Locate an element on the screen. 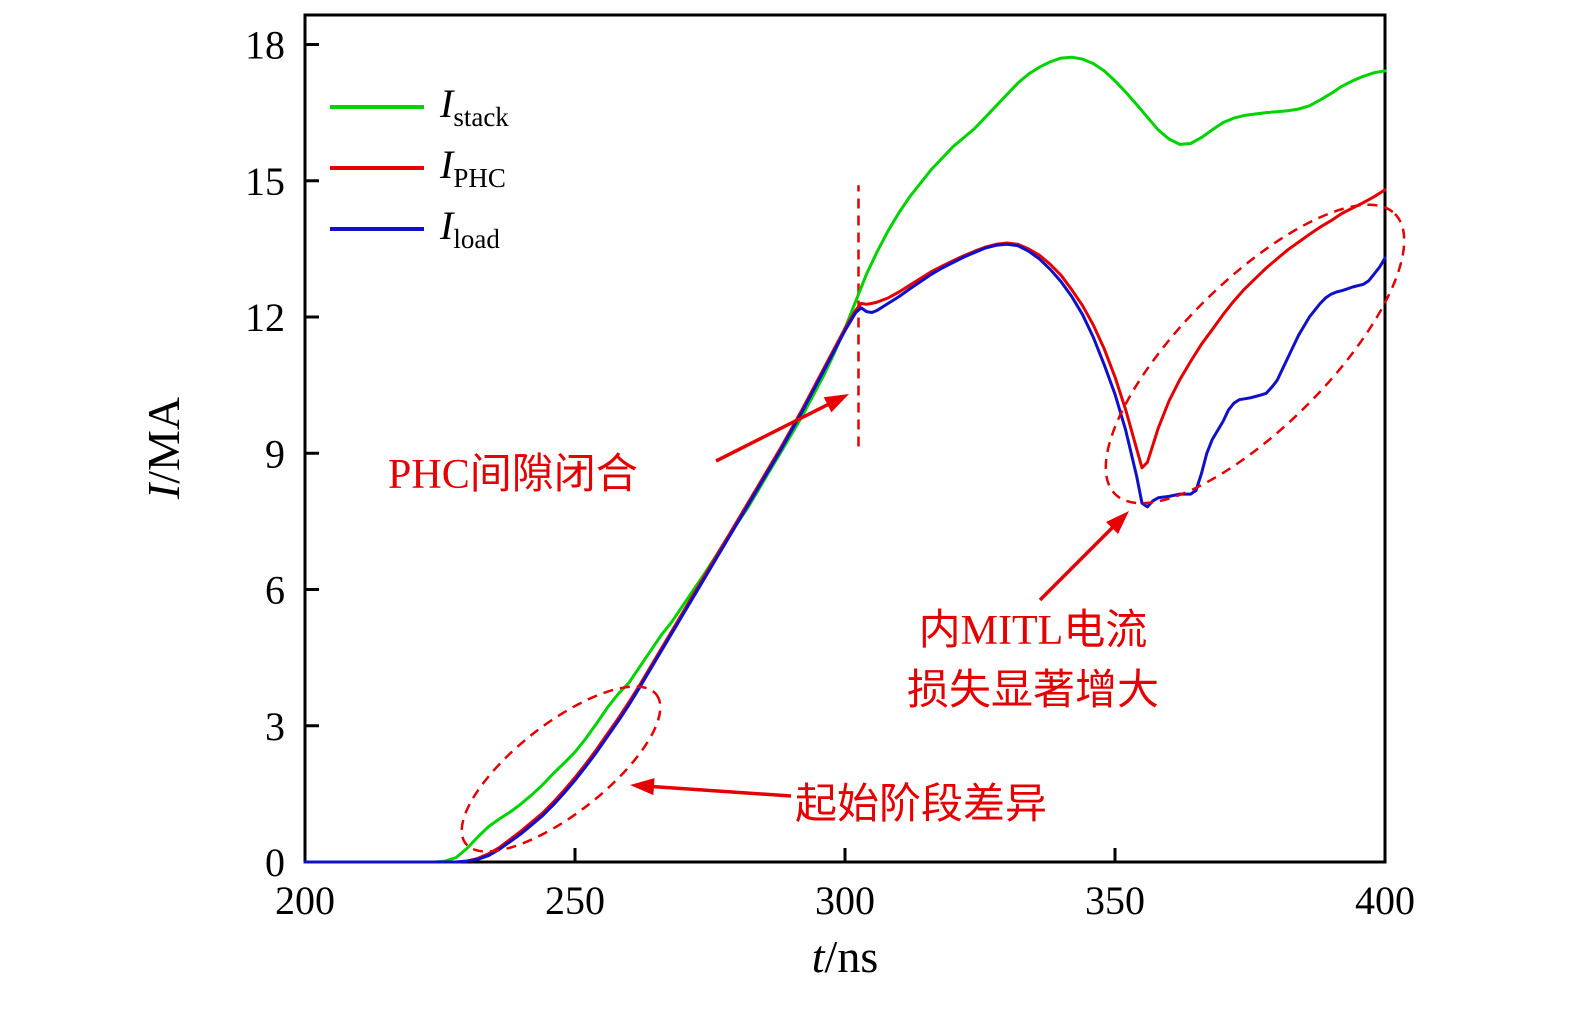 Image resolution: width=1575 pixels, height=1014 pixels. y-axis-label: I/MA is located at coordinates (165, 448).